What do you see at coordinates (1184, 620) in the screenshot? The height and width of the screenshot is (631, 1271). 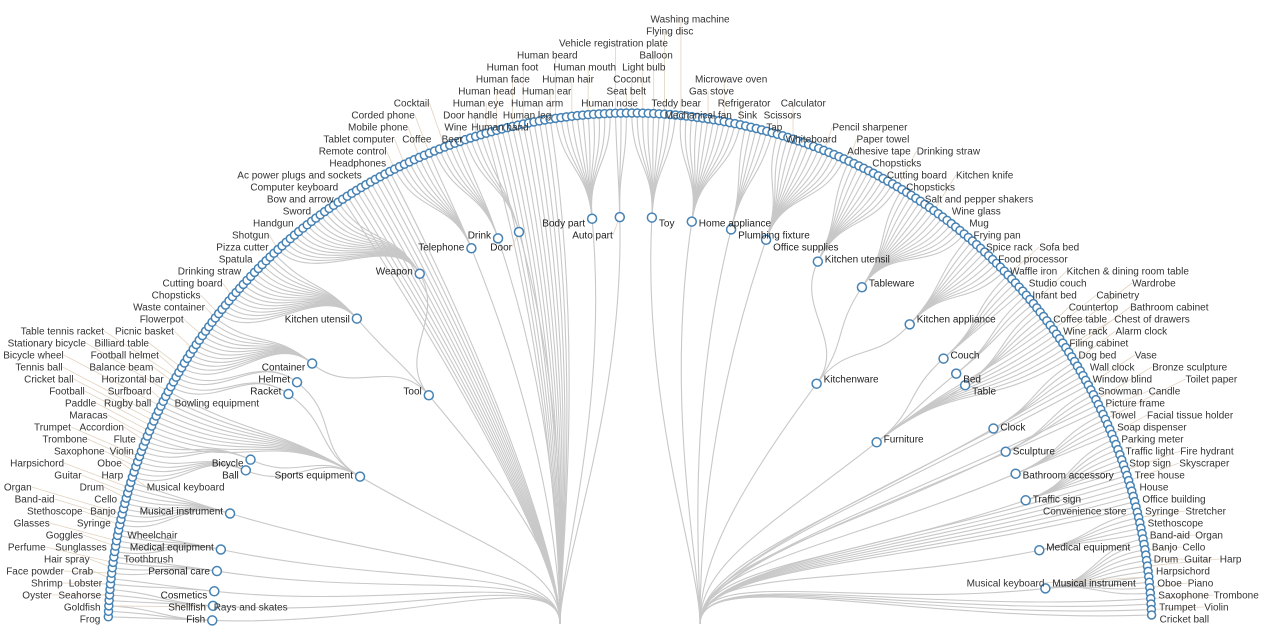 I see `leaf-label: Cricket ball` at bounding box center [1184, 620].